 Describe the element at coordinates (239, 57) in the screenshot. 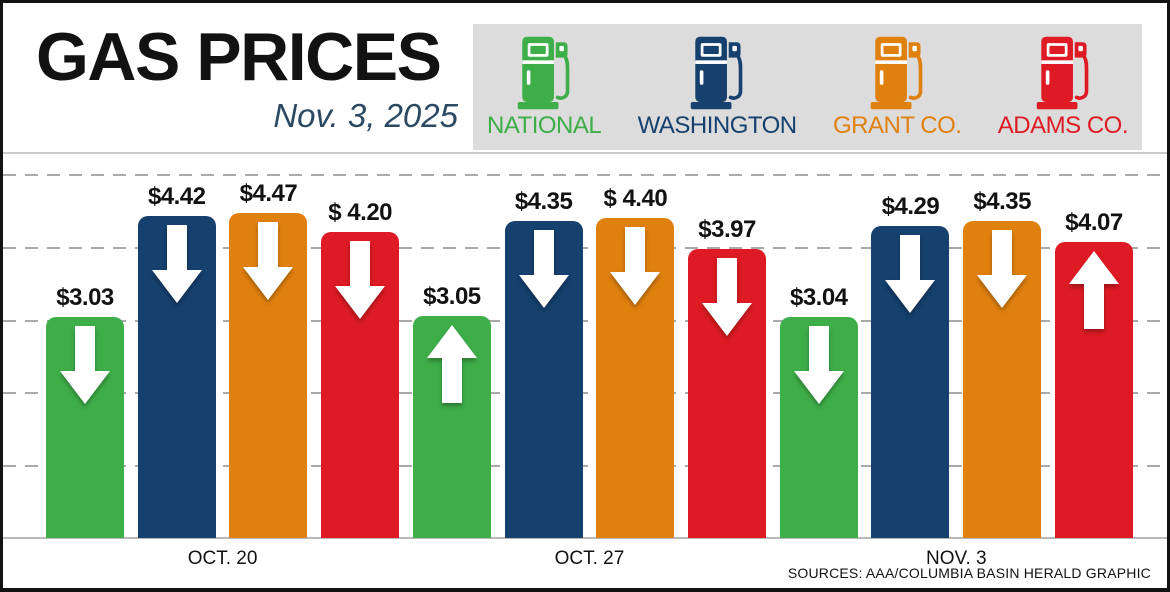

I see `page-title: GAS PRICES` at that location.